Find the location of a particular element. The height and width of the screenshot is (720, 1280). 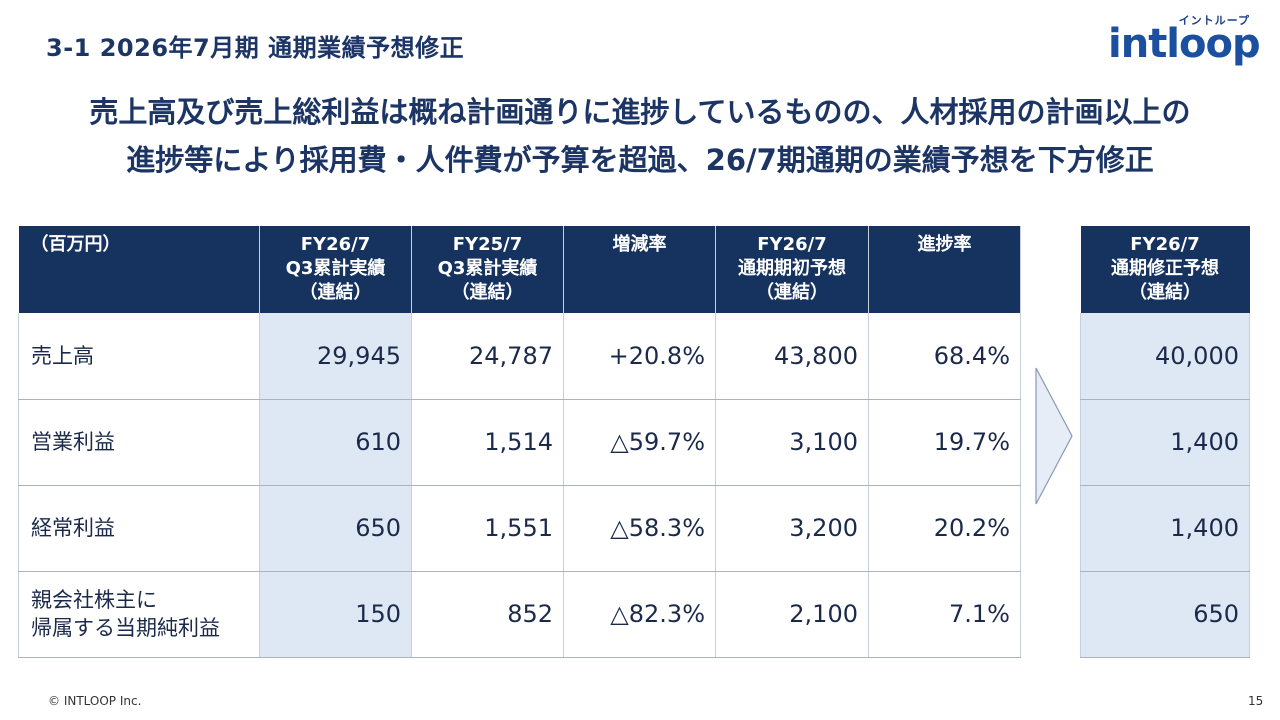

cell-value: 610 is located at coordinates (335, 442).